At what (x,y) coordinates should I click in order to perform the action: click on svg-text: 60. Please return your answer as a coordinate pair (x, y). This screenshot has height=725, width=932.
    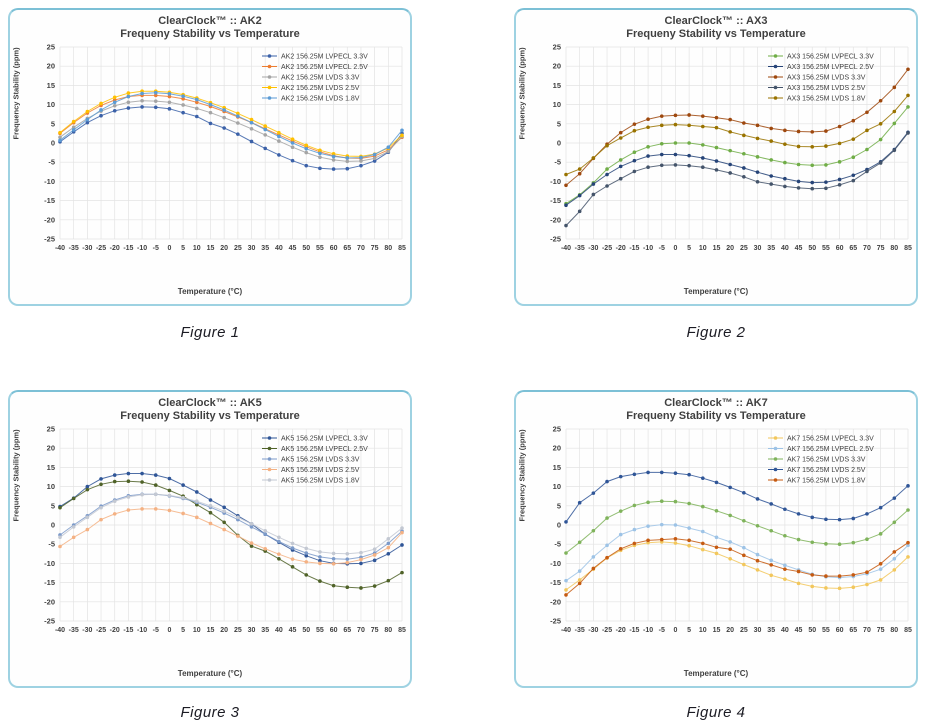
    Looking at the image, I should click on (840, 630).